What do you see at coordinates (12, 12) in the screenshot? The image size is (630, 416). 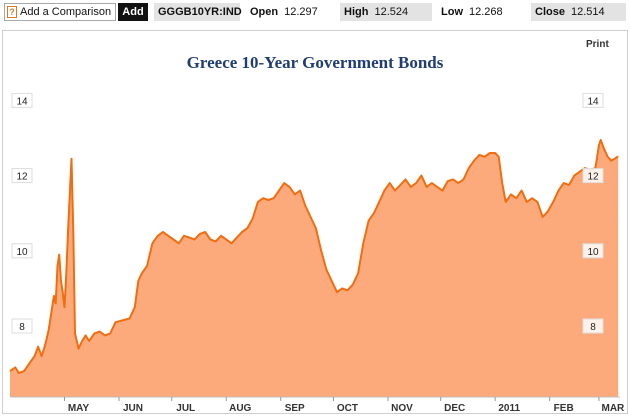 I see `help-icon: ?` at bounding box center [12, 12].